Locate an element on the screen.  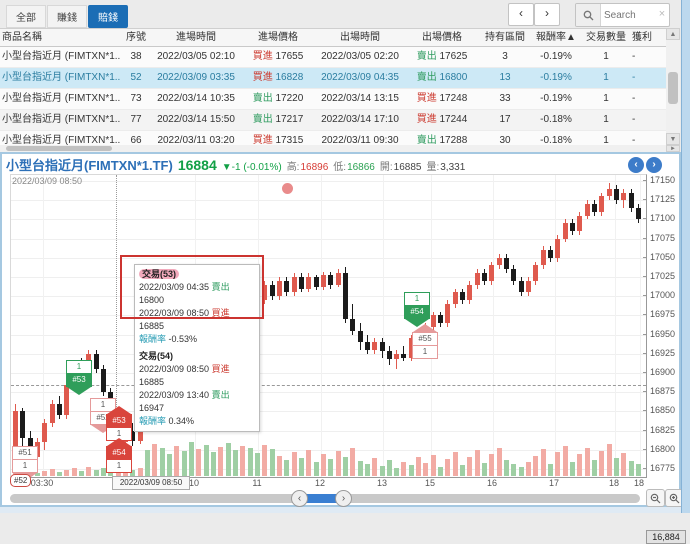
hscroll-thumb is located at coordinates (59, 148).